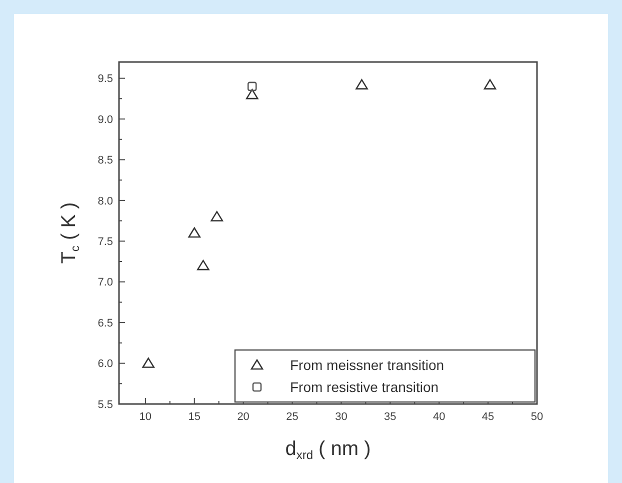 This screenshot has height=483, width=622. What do you see at coordinates (105, 323) in the screenshot?
I see `y-tick-label: 6.5` at bounding box center [105, 323].